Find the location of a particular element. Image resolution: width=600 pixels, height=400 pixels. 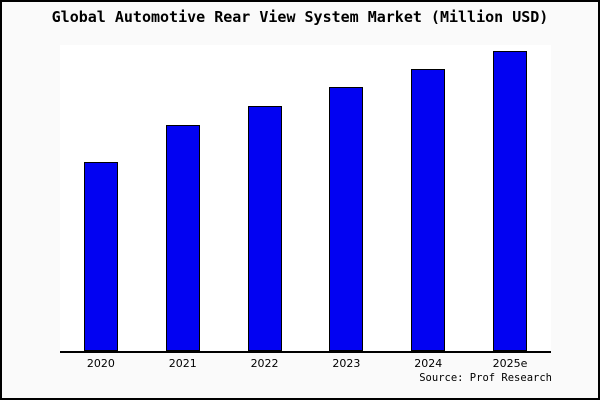

x-tick-label: 2021 is located at coordinates (182, 363).